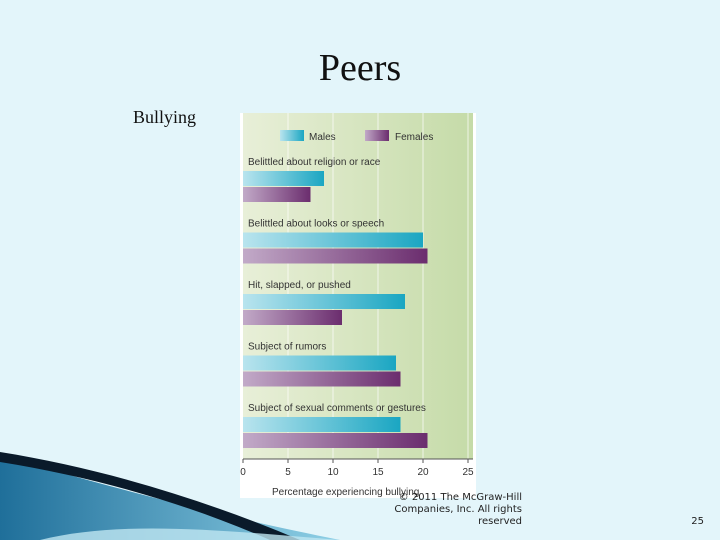 The height and width of the screenshot is (540, 720). What do you see at coordinates (322, 137) in the screenshot?
I see `legend-label-males: Males` at bounding box center [322, 137].